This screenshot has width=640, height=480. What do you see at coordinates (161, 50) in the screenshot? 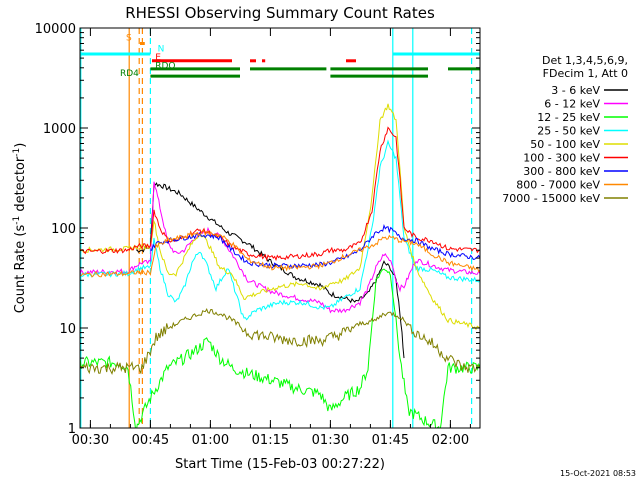
I see `flag-label-n: N` at bounding box center [161, 50].